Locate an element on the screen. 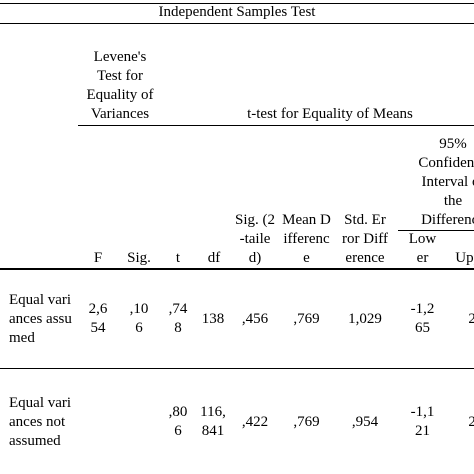  cell-value-text: 1,029 is located at coordinates (365, 318).